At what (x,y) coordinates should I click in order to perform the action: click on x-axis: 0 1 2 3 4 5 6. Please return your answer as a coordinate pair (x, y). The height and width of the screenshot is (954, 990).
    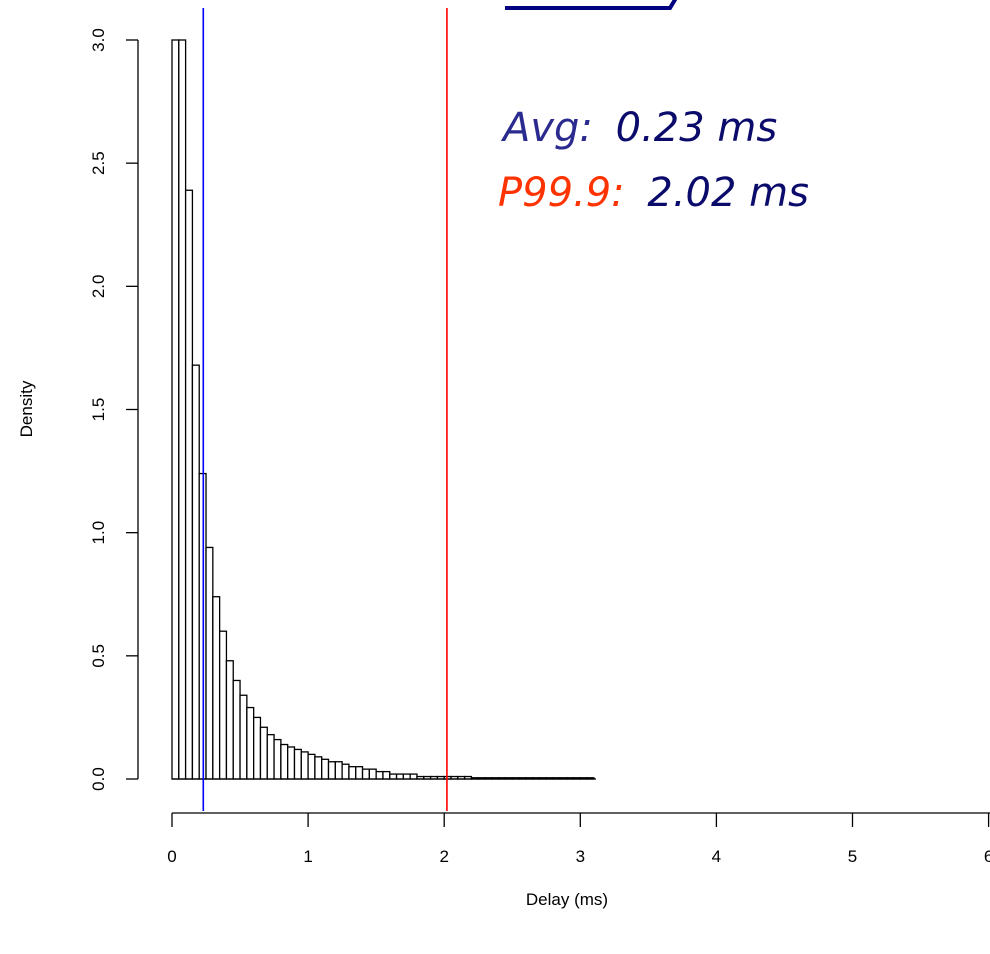
    Looking at the image, I should click on (578, 839).